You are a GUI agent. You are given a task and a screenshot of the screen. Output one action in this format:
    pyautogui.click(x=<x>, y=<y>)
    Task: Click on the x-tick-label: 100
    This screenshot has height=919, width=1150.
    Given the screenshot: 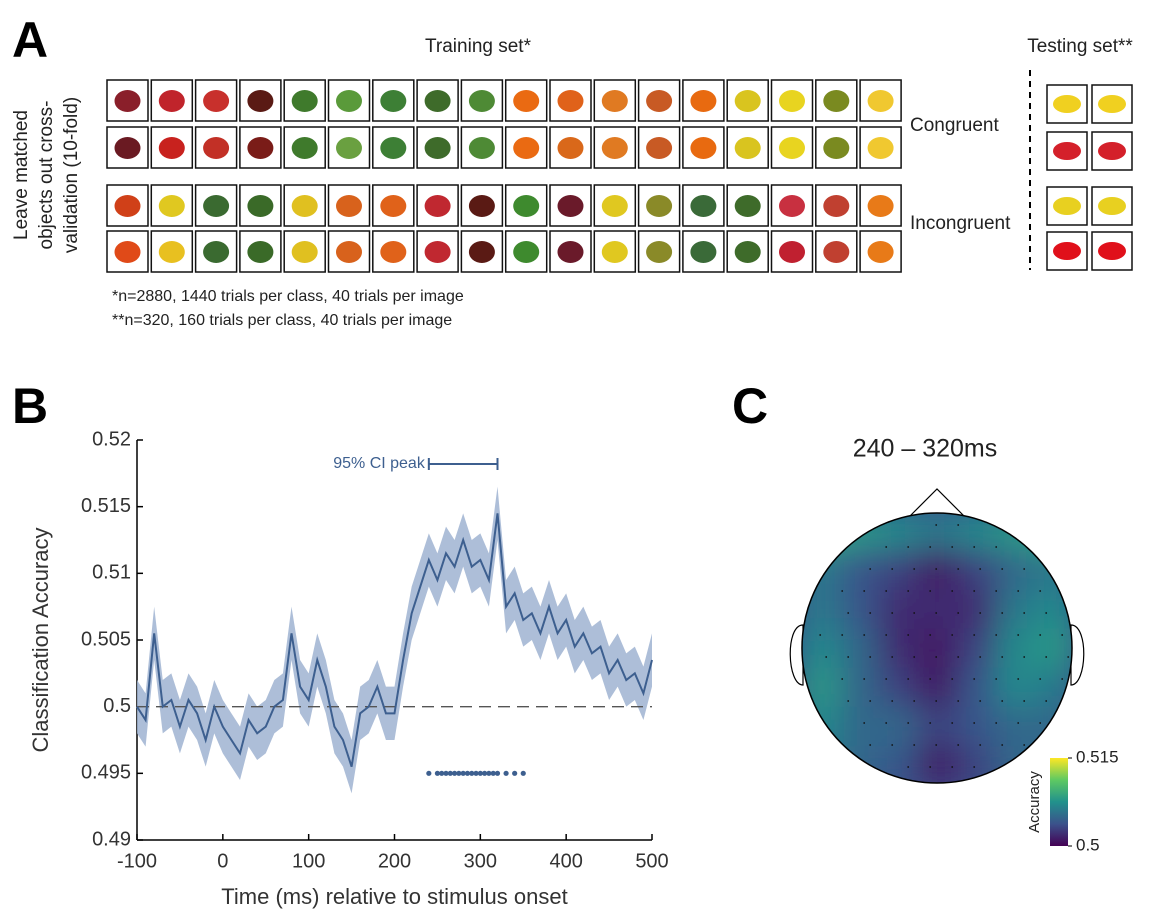 What is the action you would take?
    pyautogui.click(x=308, y=861)
    